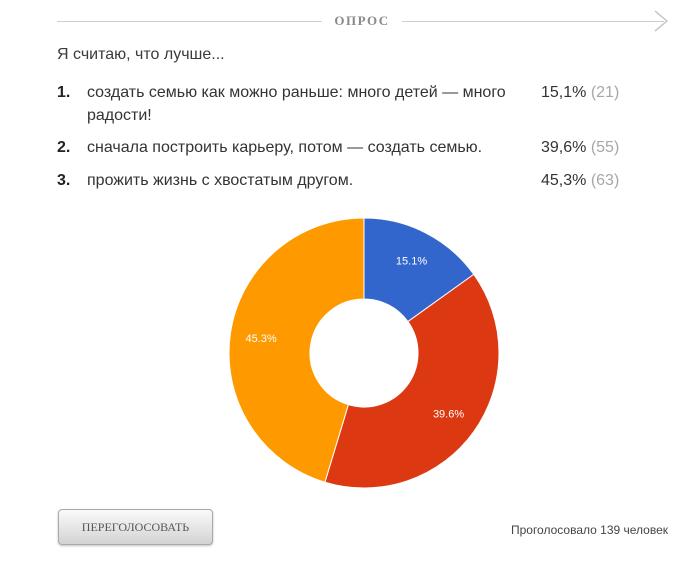 This screenshot has height=569, width=686. I want to click on chevron-right-icon, so click(661, 21).